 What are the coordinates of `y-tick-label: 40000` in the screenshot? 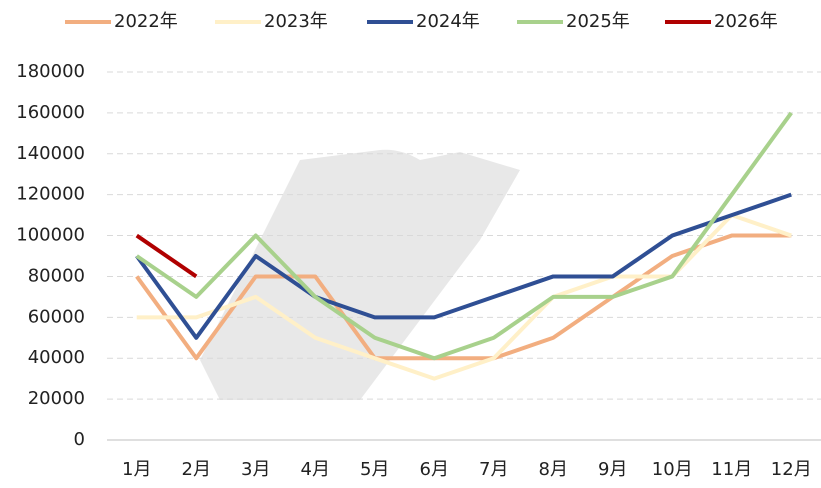 It's located at (56, 357).